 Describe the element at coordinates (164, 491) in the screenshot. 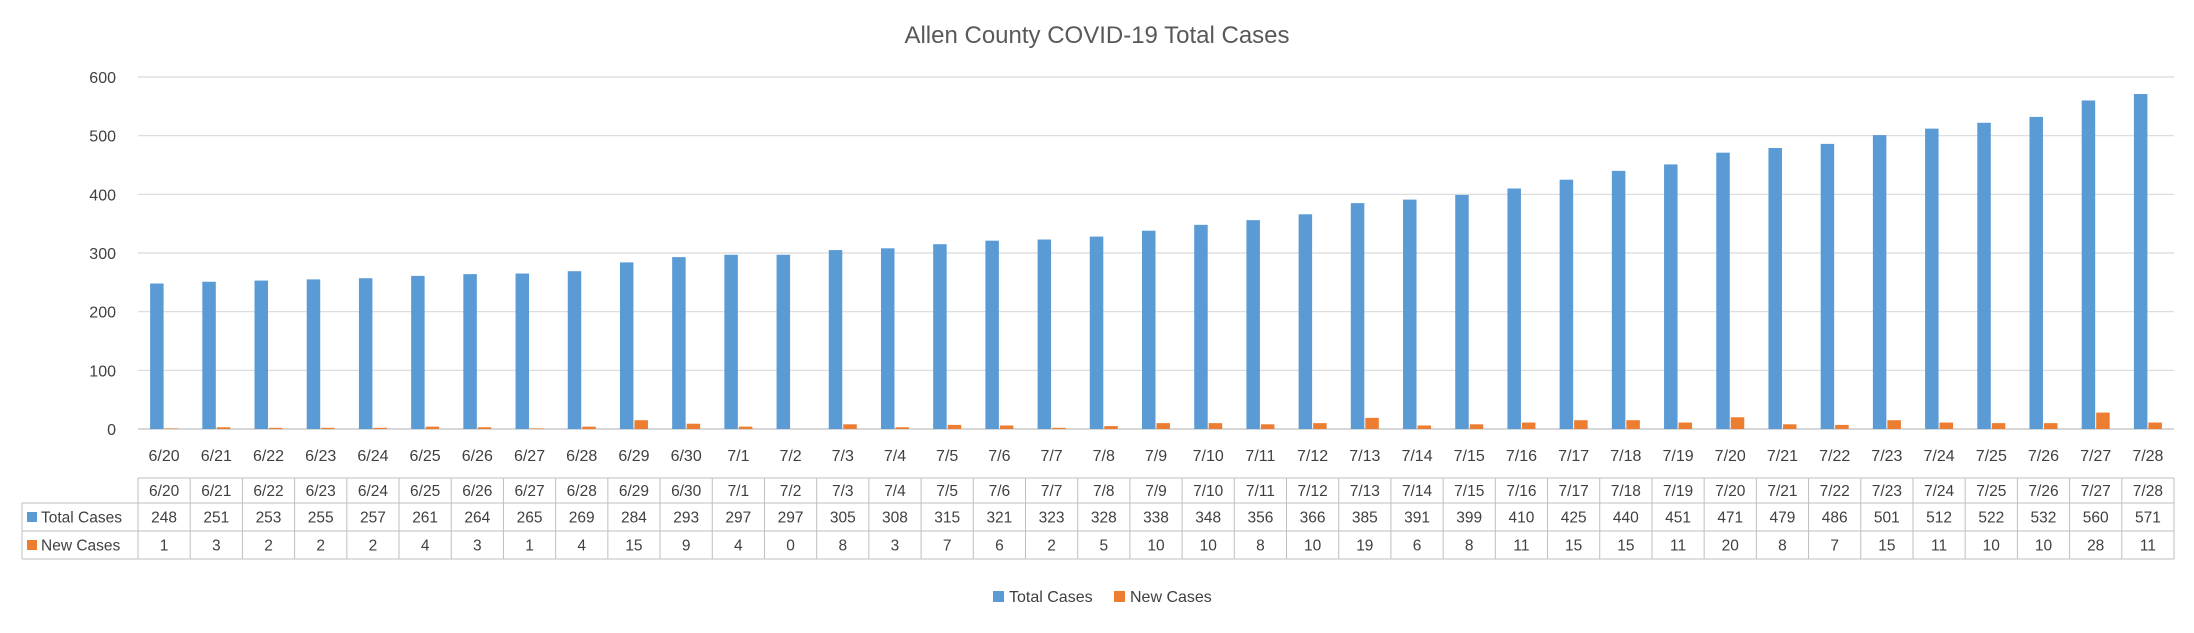

I see `table-header-cell: 6/20` at that location.